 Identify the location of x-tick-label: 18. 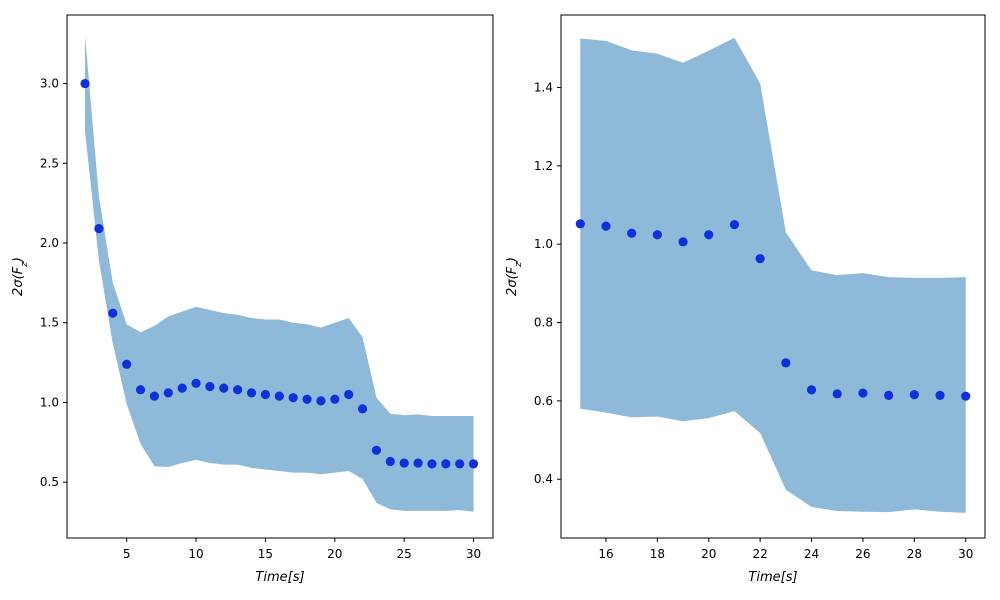
(657, 554).